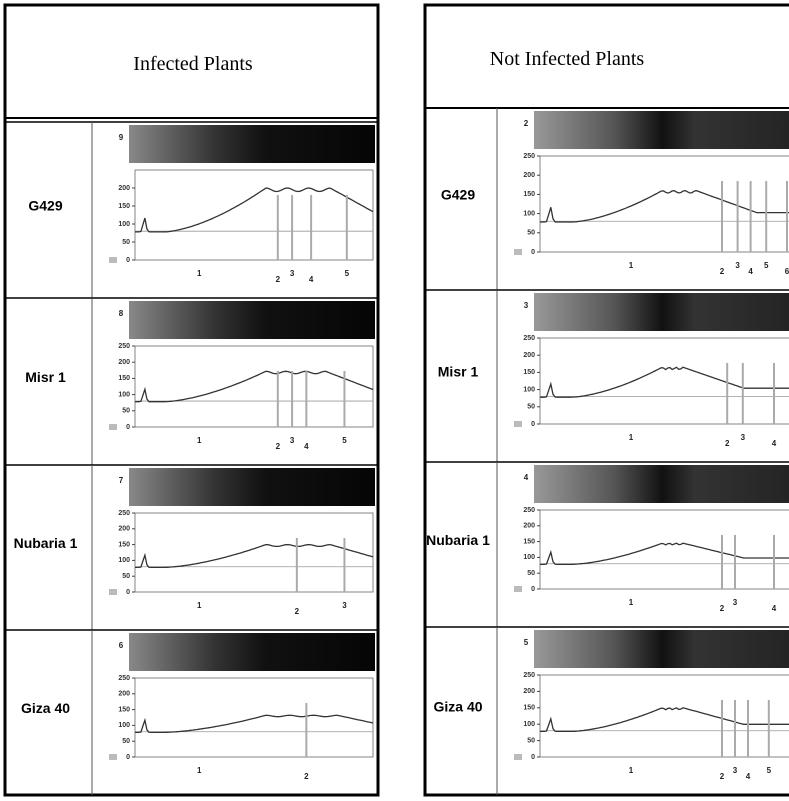  Describe the element at coordinates (121, 645) in the screenshot. I see `lane-number: 6` at that location.